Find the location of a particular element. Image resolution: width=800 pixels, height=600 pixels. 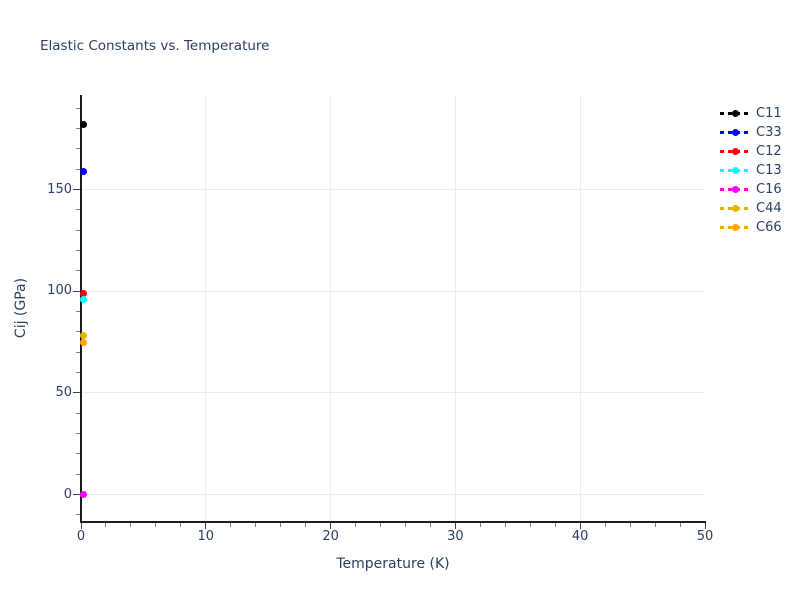

x-tick-label: 40 is located at coordinates (580, 536).